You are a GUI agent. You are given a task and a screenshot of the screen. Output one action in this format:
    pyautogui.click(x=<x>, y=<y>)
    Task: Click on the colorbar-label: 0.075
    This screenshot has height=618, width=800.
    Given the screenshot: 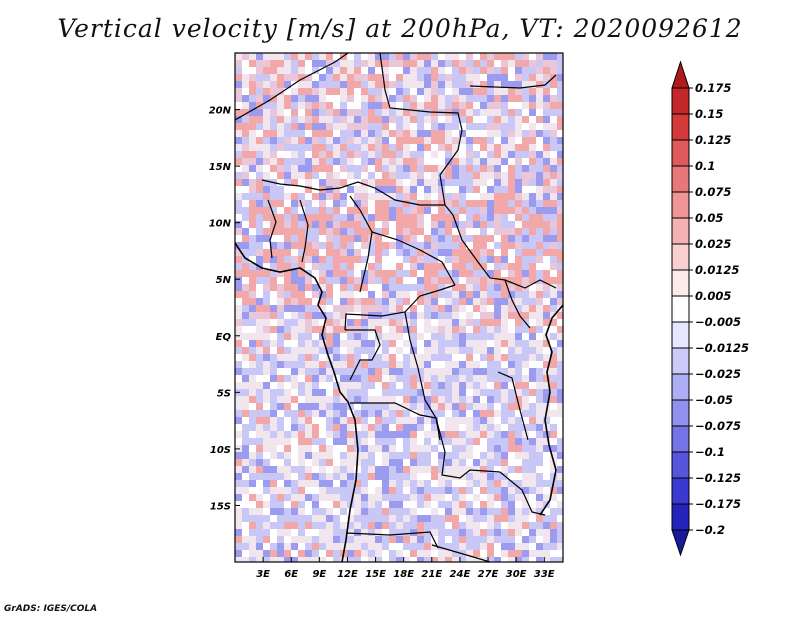 What is the action you would take?
    pyautogui.click(x=713, y=192)
    